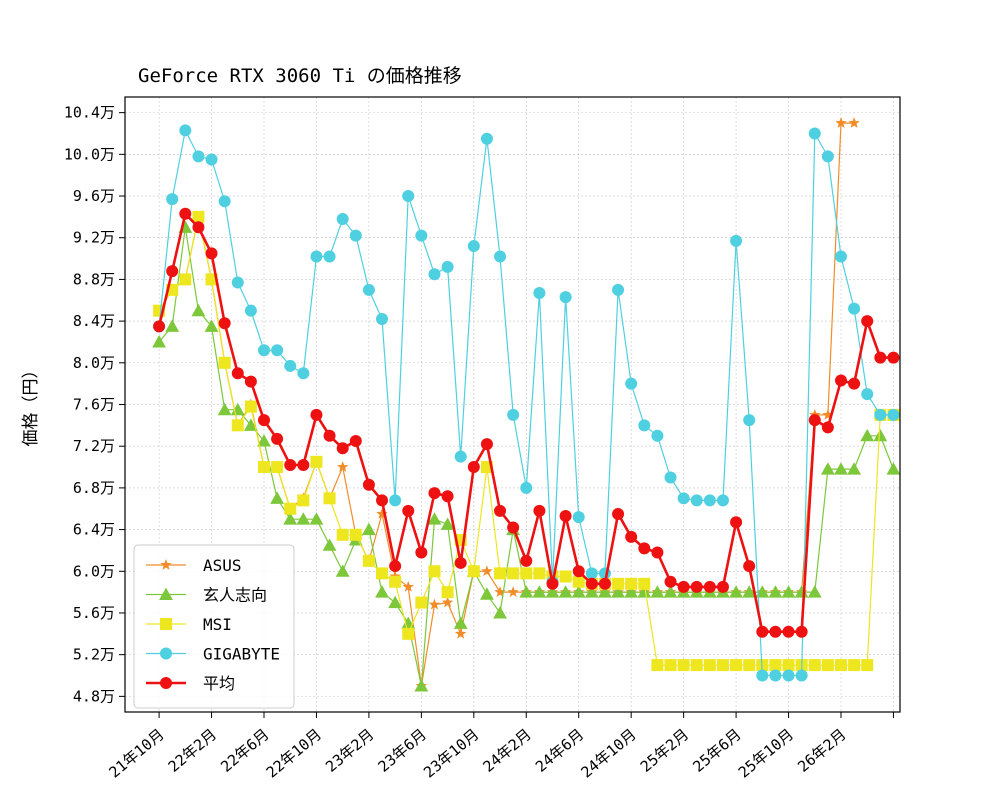 This screenshot has height=800, width=1000. I want to click on legend: ASUS 玄人志向 MSI GIGABYTE 平均, so click(214, 626).